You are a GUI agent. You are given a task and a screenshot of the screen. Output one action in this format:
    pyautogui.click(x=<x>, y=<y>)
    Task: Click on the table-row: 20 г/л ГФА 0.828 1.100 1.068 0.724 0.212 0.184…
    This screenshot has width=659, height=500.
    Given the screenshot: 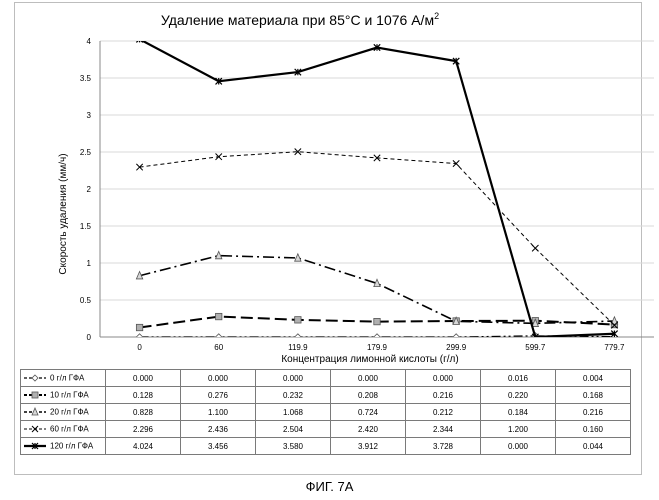 What is the action you would take?
    pyautogui.click(x=325, y=412)
    